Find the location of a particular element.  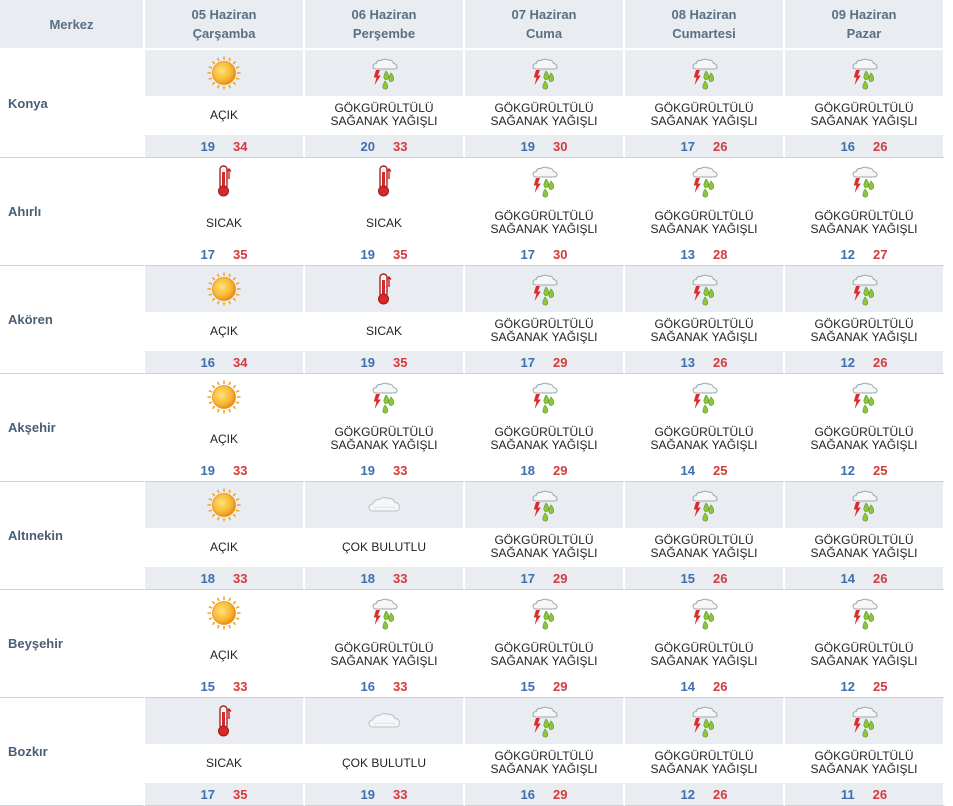

city-name: Altınekin is located at coordinates (72, 536).